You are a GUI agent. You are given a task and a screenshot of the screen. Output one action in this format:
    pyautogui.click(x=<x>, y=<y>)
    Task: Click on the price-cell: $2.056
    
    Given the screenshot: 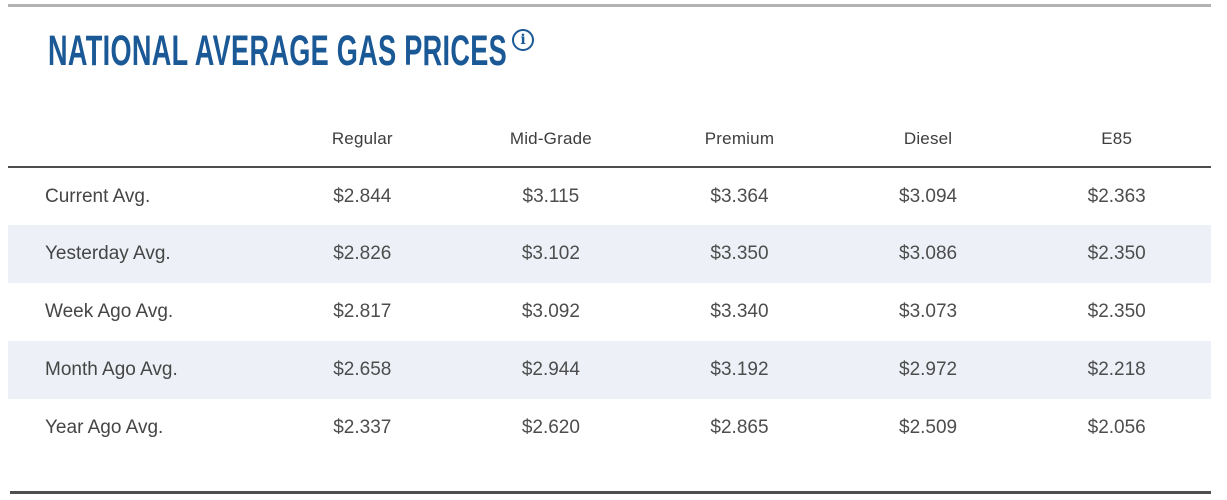 What is the action you would take?
    pyautogui.click(x=1116, y=427)
    